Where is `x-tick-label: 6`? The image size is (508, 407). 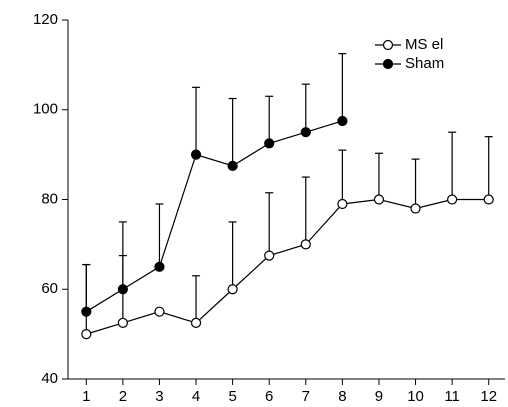 x-tick-label: 6 is located at coordinates (269, 396).